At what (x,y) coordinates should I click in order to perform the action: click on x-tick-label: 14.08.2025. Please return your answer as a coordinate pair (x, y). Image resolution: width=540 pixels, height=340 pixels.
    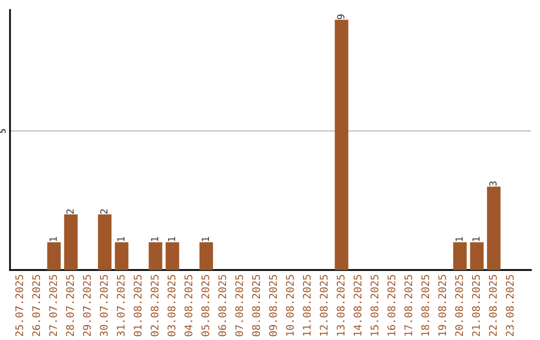
    Looking at the image, I should click on (358, 305).